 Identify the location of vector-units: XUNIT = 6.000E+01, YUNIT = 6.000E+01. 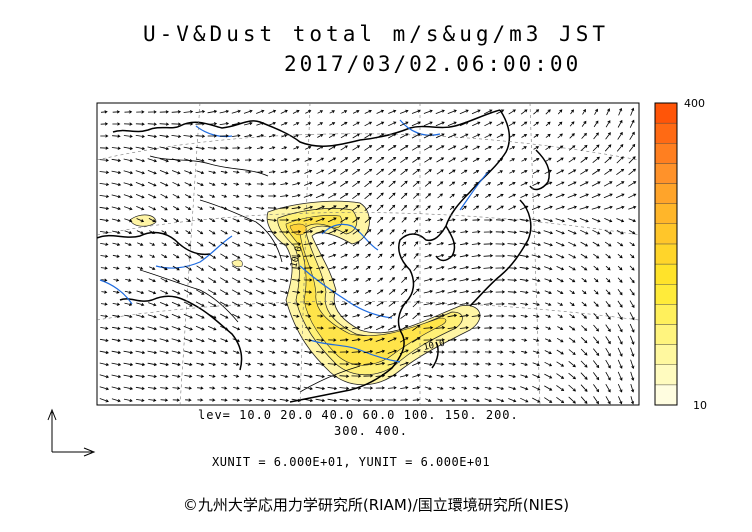
(351, 462).